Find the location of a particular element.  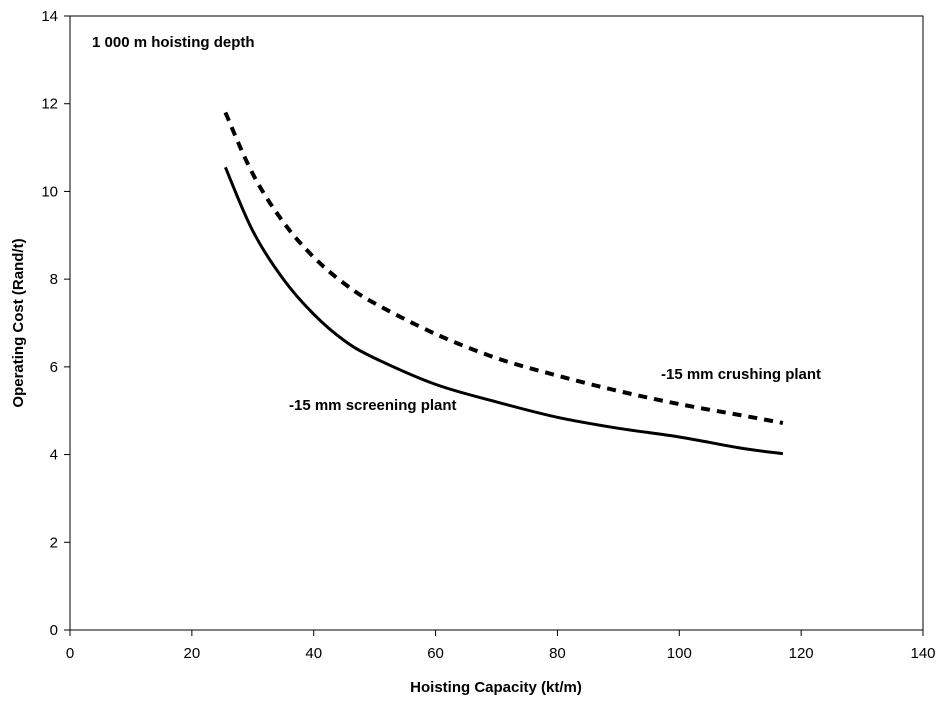

y-axis-ticks: 0 2 4 6 8 10 12 14 is located at coordinates (55, 323).